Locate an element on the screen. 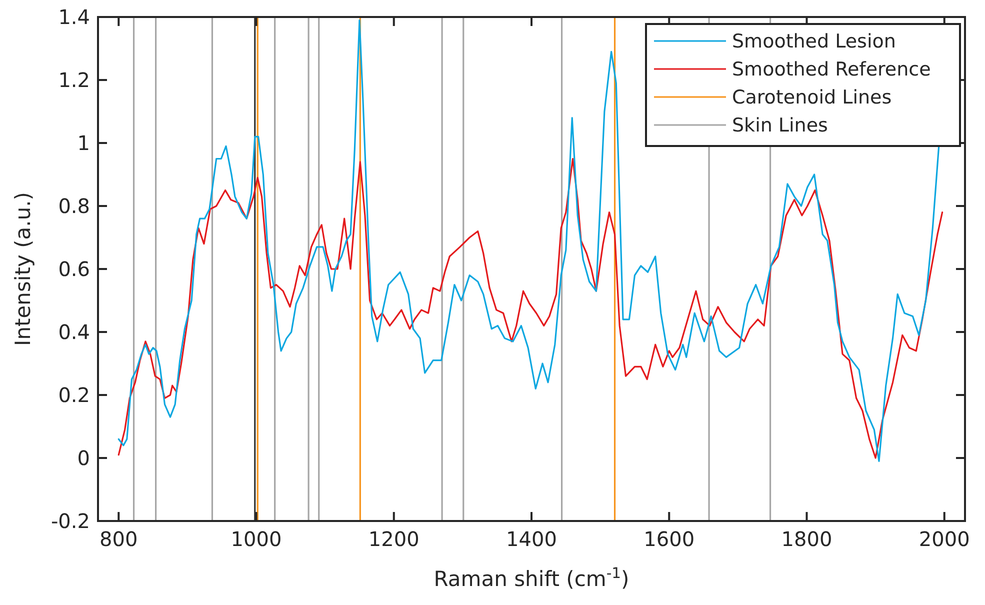  y-tick-label: 1.2 is located at coordinates (74, 80).